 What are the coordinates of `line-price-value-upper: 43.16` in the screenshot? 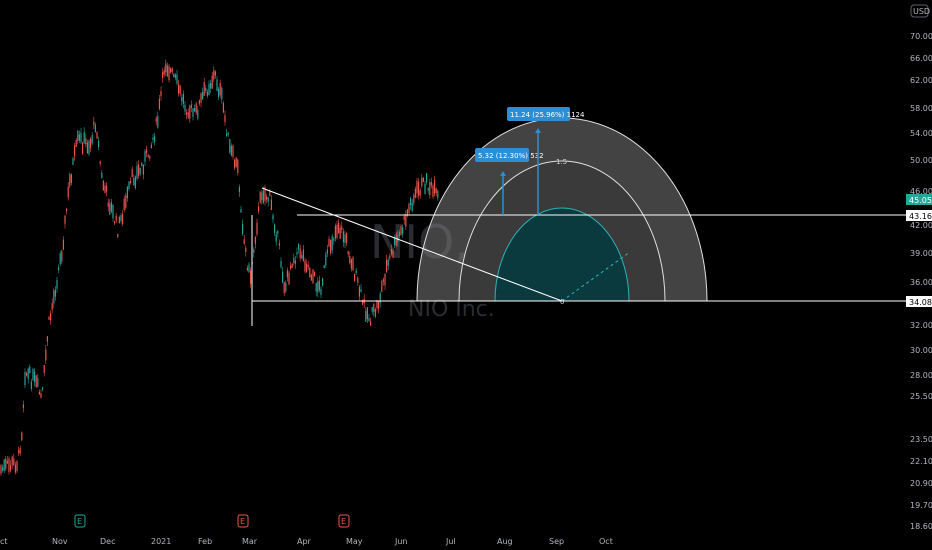 It's located at (920, 216).